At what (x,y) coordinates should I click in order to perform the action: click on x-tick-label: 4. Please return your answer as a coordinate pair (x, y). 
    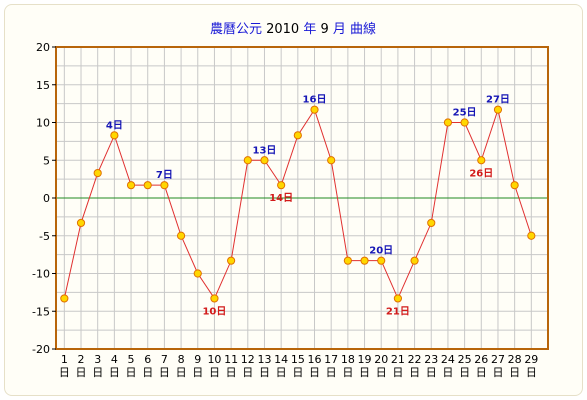
    Looking at the image, I should click on (114, 359).